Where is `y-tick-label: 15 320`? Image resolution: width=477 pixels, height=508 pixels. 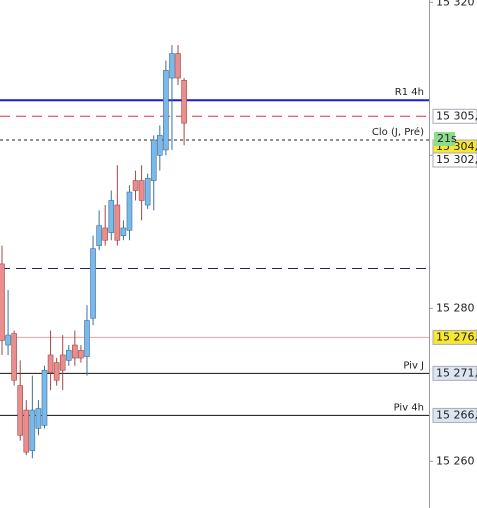
y-tick-label: 15 320 is located at coordinates (455, 4).